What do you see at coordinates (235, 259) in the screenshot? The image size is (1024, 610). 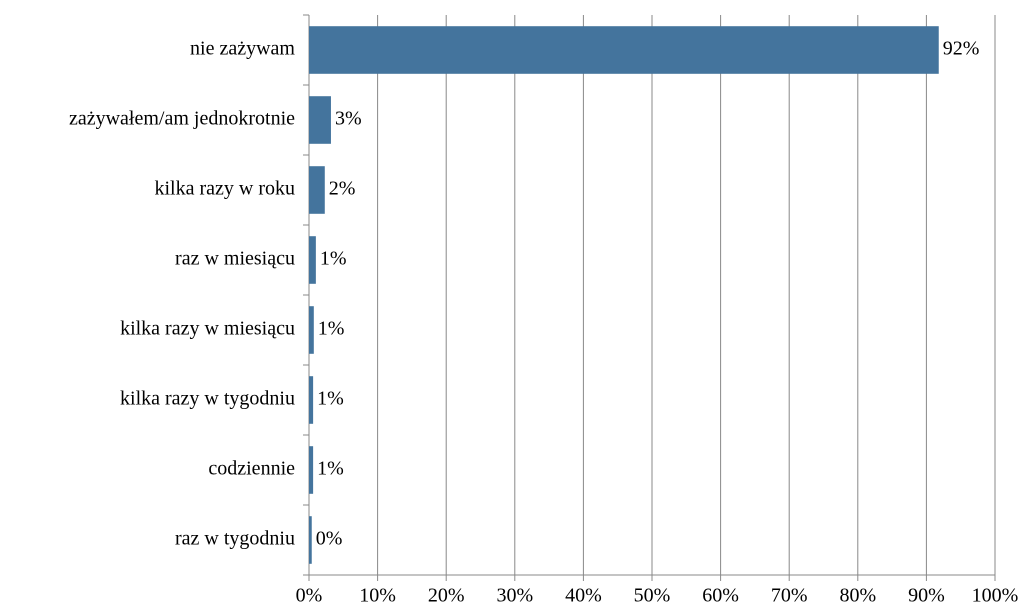 I see `y-tick-label: raz w miesiącu` at bounding box center [235, 259].